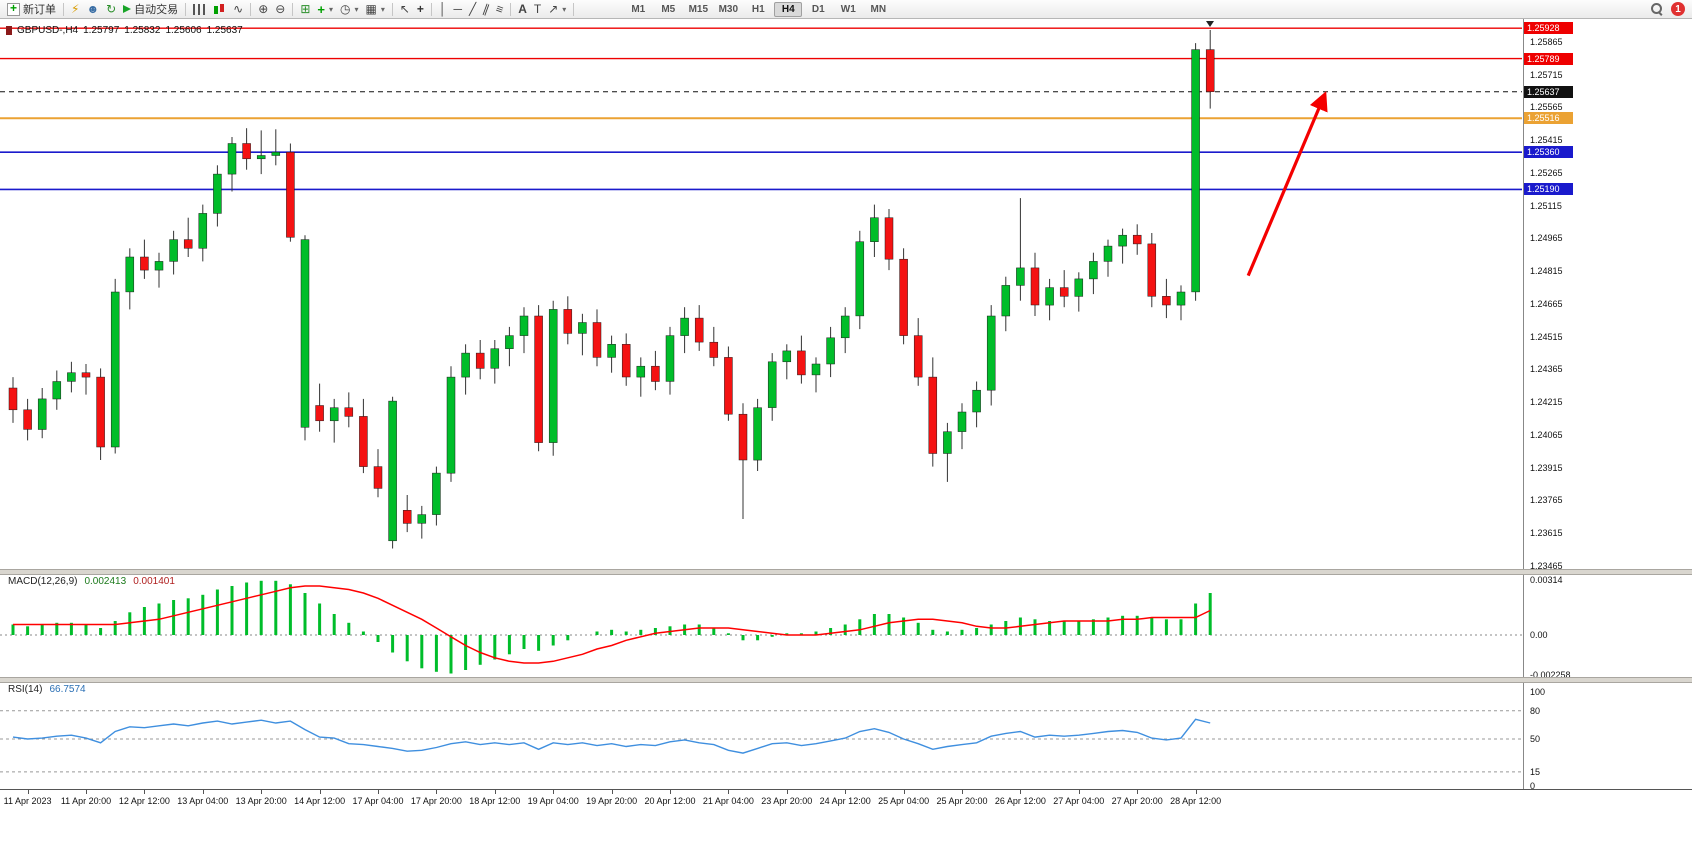  Describe the element at coordinates (1546, 336) in the screenshot. I see `price-tick-label: 1.24515` at that location.